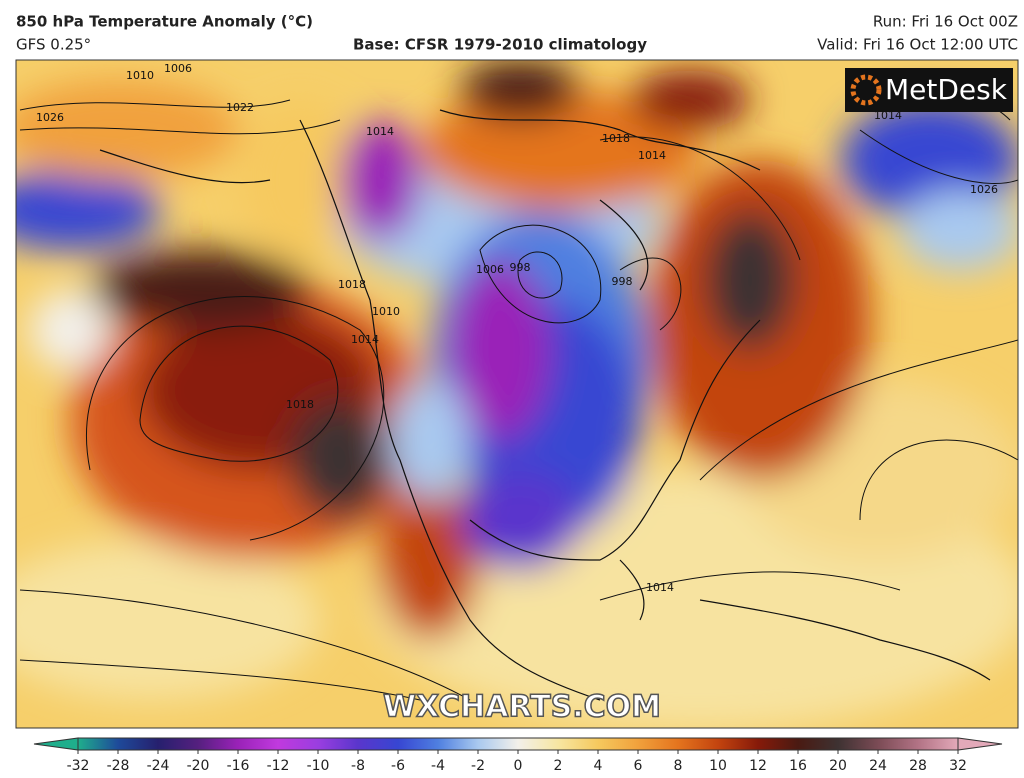  I want to click on colorbar-tick-label: 16, so click(798, 766).